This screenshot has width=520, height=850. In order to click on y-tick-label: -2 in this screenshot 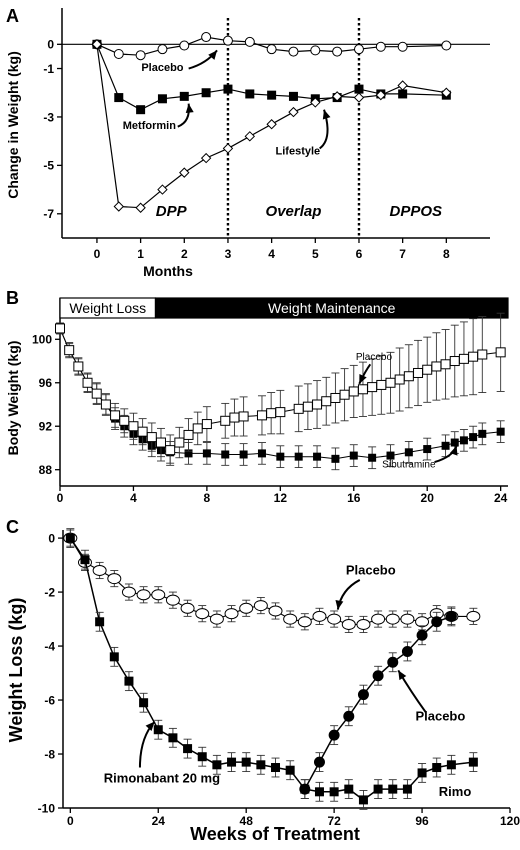, I will do `click(49, 592)`.